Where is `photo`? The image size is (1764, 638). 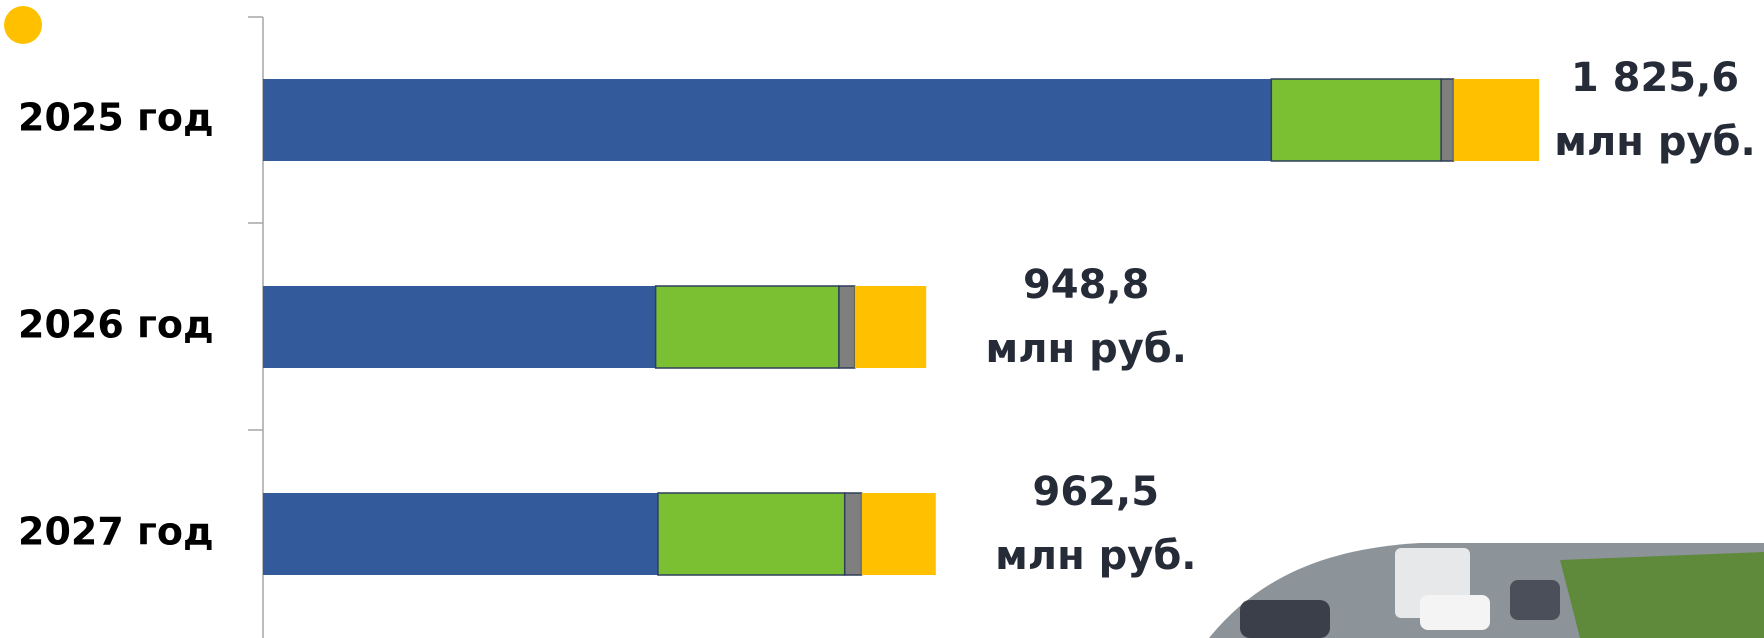
photo is located at coordinates (1486, 590).